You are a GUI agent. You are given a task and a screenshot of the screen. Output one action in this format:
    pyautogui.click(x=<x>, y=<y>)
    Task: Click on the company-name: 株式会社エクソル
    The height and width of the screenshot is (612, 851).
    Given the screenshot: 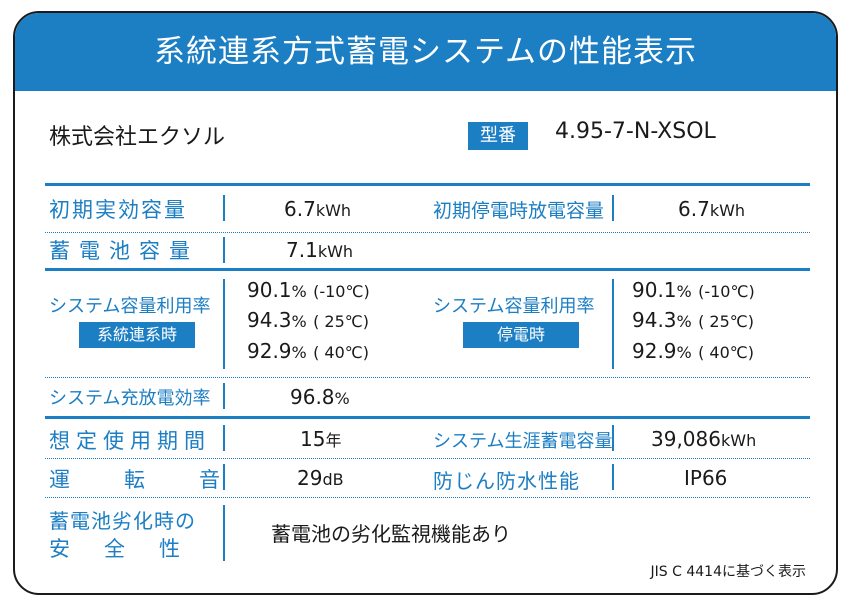 What is the action you would take?
    pyautogui.click(x=137, y=137)
    